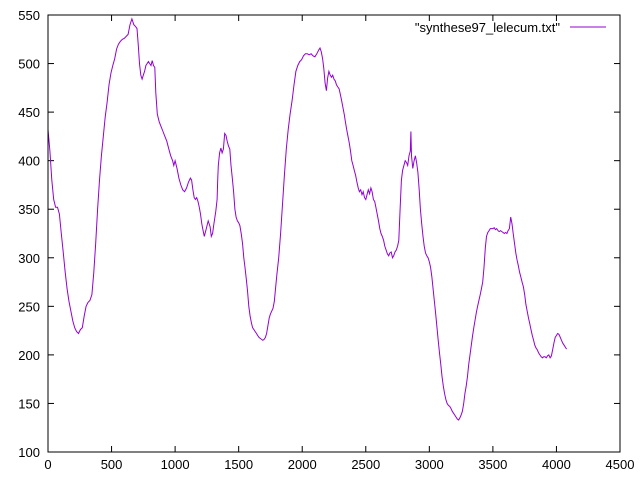  What do you see at coordinates (620, 464) in the screenshot?
I see `x-tick-label: 4500` at bounding box center [620, 464].